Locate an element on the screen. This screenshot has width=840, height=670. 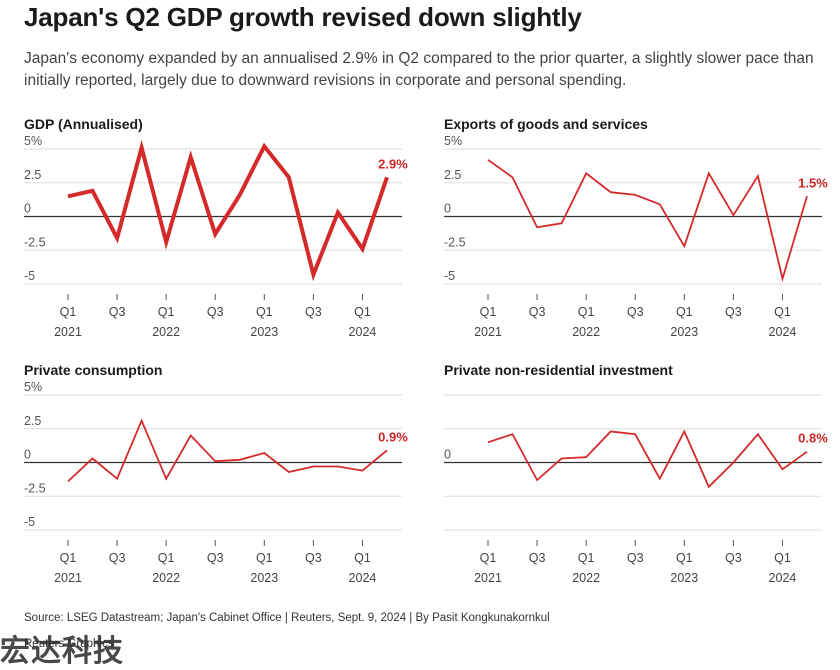
data-label: 0.9% is located at coordinates (393, 436).